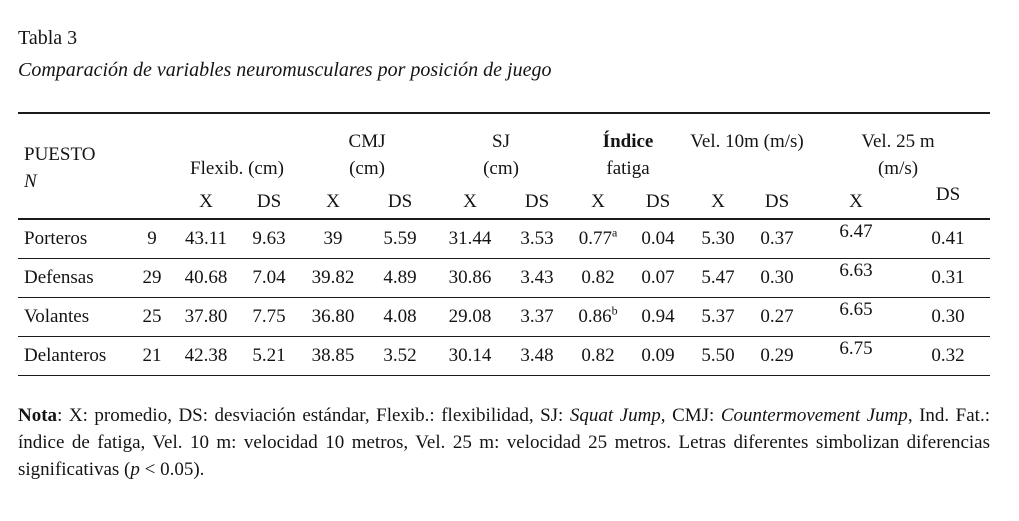 Image resolution: width=1019 pixels, height=521 pixels. Describe the element at coordinates (777, 239) in the screenshot. I see `cell-value: 0.37` at that location.